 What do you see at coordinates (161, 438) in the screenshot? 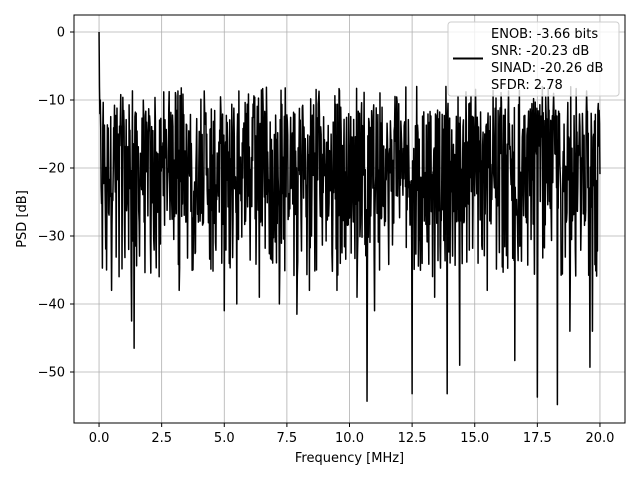
I see `x-tick-label: 2.5` at bounding box center [161, 438].